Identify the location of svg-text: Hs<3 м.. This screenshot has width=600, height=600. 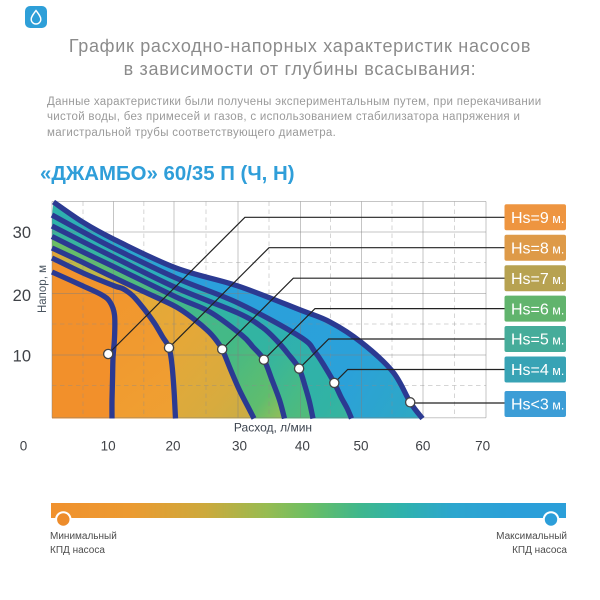
(537, 405).